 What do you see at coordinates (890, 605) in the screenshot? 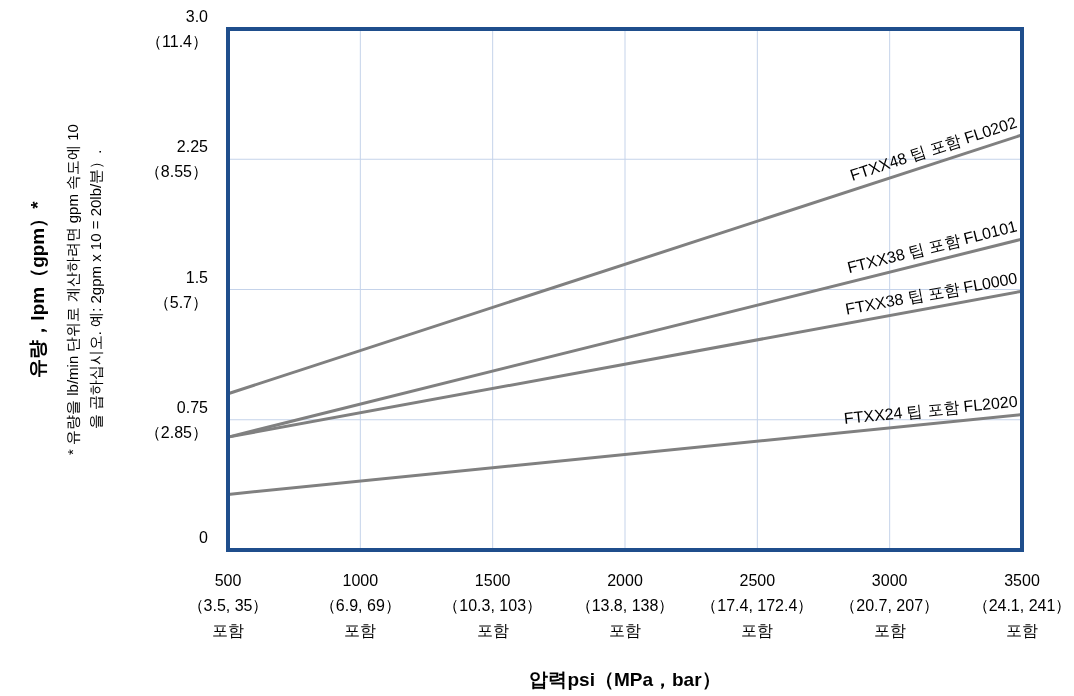
I see `text: （20.7, 207）` at bounding box center [890, 605].